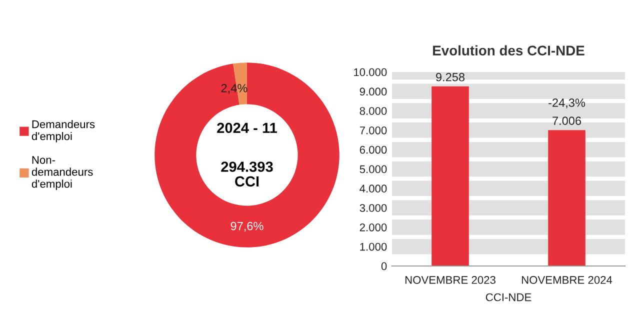  Describe the element at coordinates (234, 89) in the screenshot. I see `data-label: 2,4%` at that location.